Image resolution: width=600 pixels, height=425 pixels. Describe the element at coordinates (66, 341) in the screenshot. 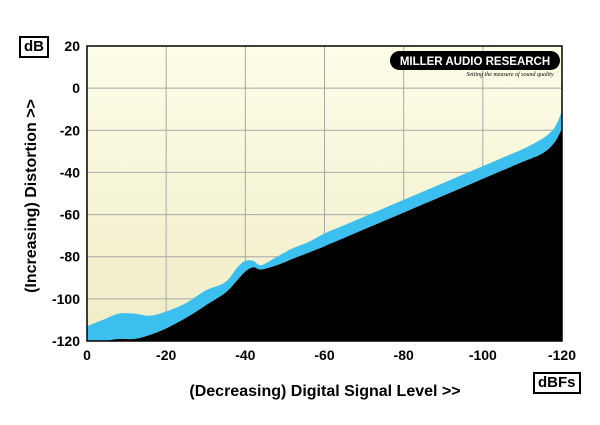

I see `y-tick-label: -120` at that location.